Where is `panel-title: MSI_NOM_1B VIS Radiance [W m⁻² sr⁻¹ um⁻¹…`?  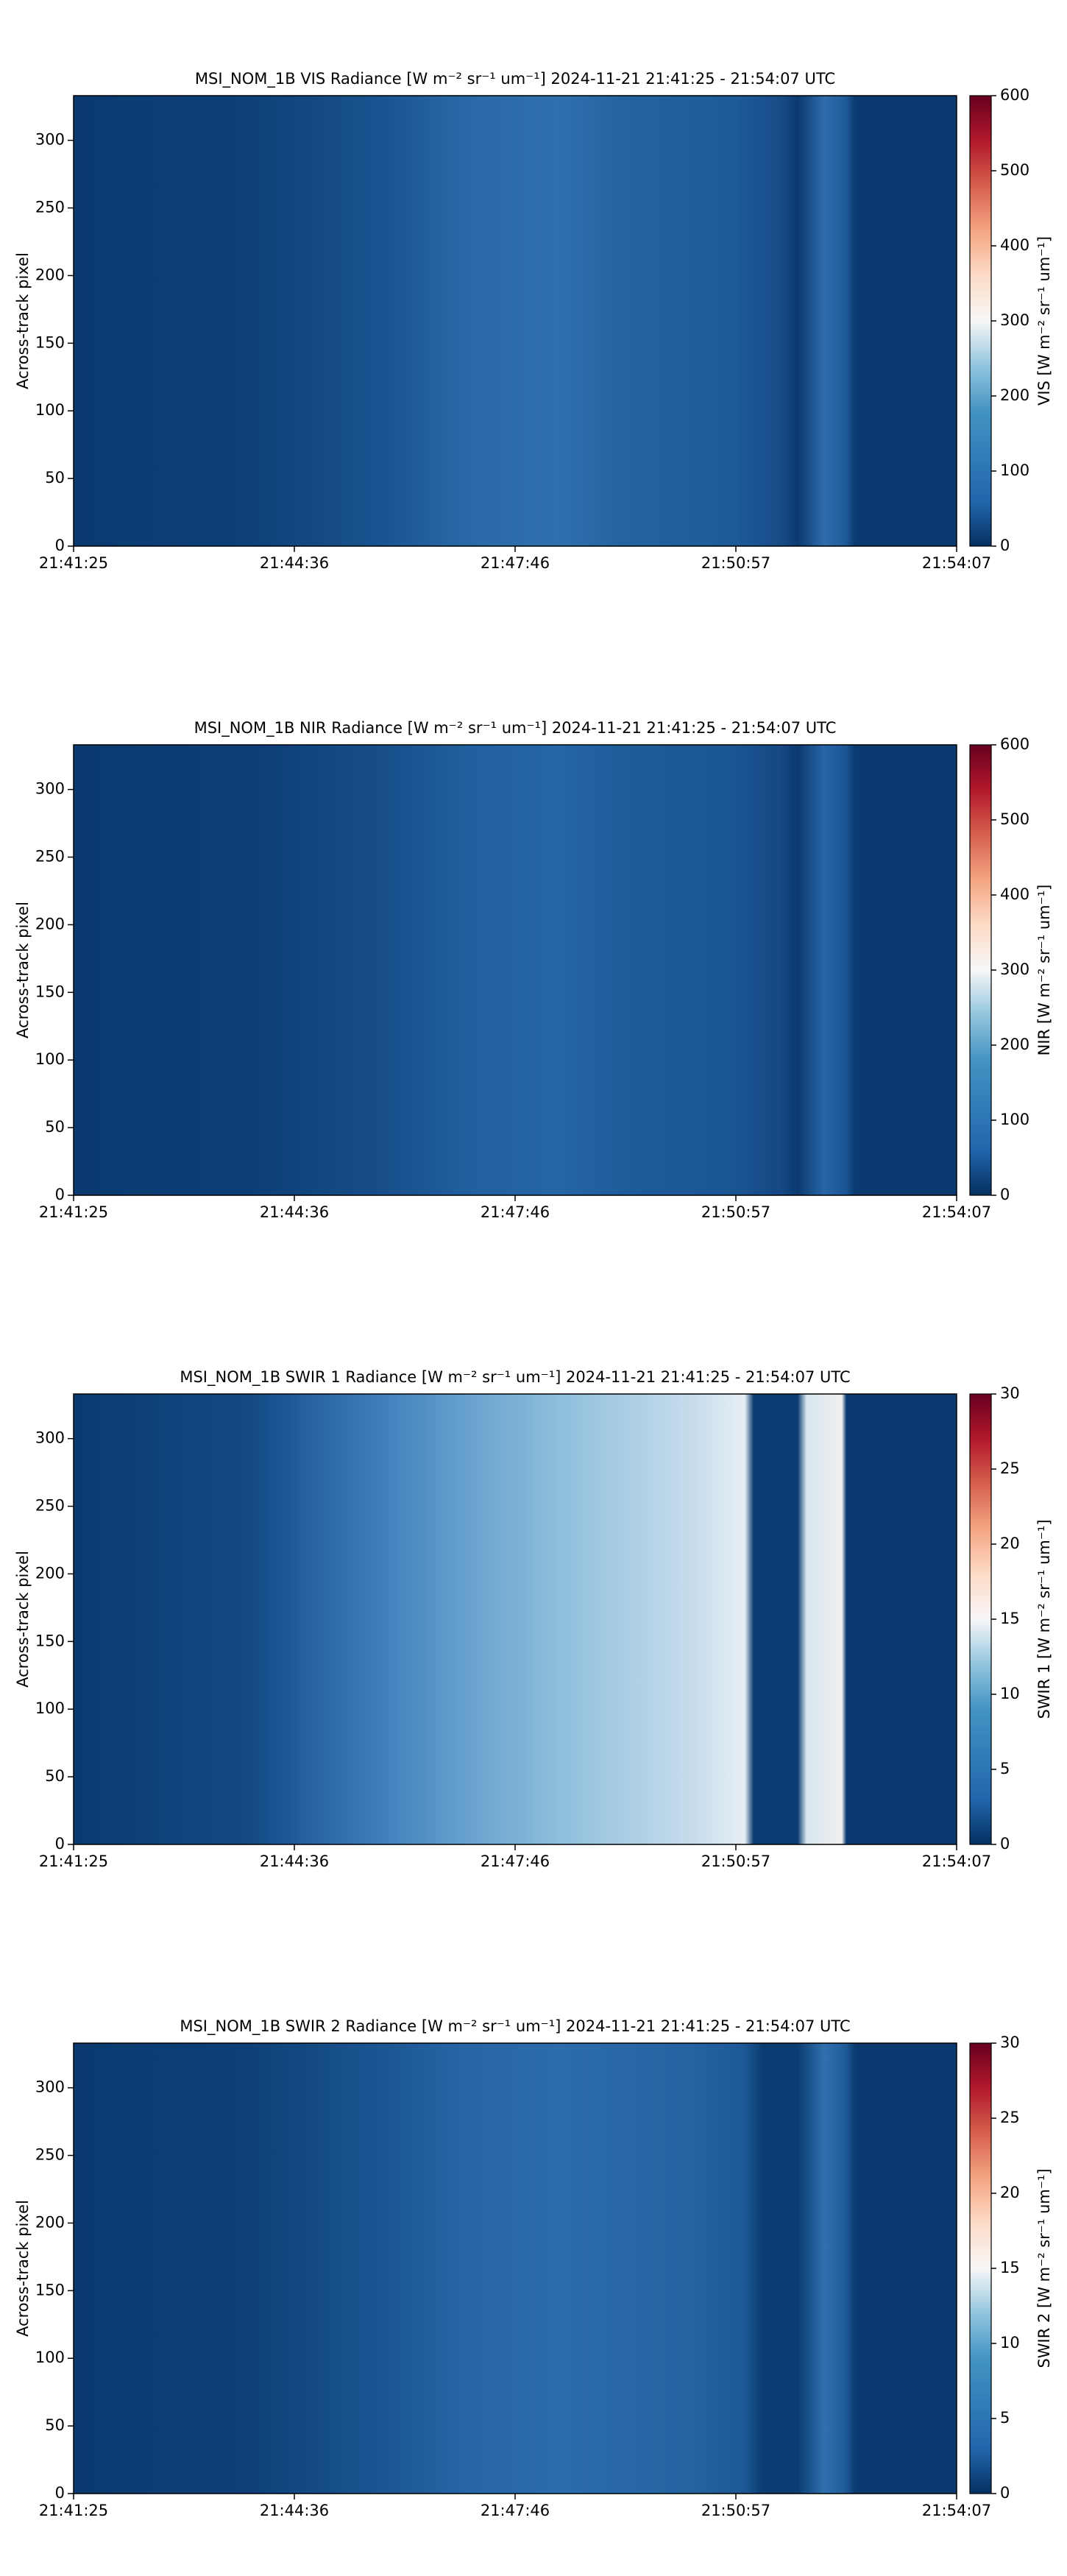 panel-title: MSI_NOM_1B VIS Radiance [W m⁻² sr⁻¹ um⁻¹… is located at coordinates (515, 79).